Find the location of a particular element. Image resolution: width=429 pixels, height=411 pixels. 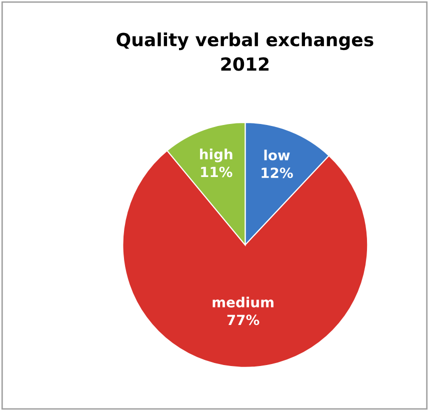

slice-label: high is located at coordinates (216, 155).